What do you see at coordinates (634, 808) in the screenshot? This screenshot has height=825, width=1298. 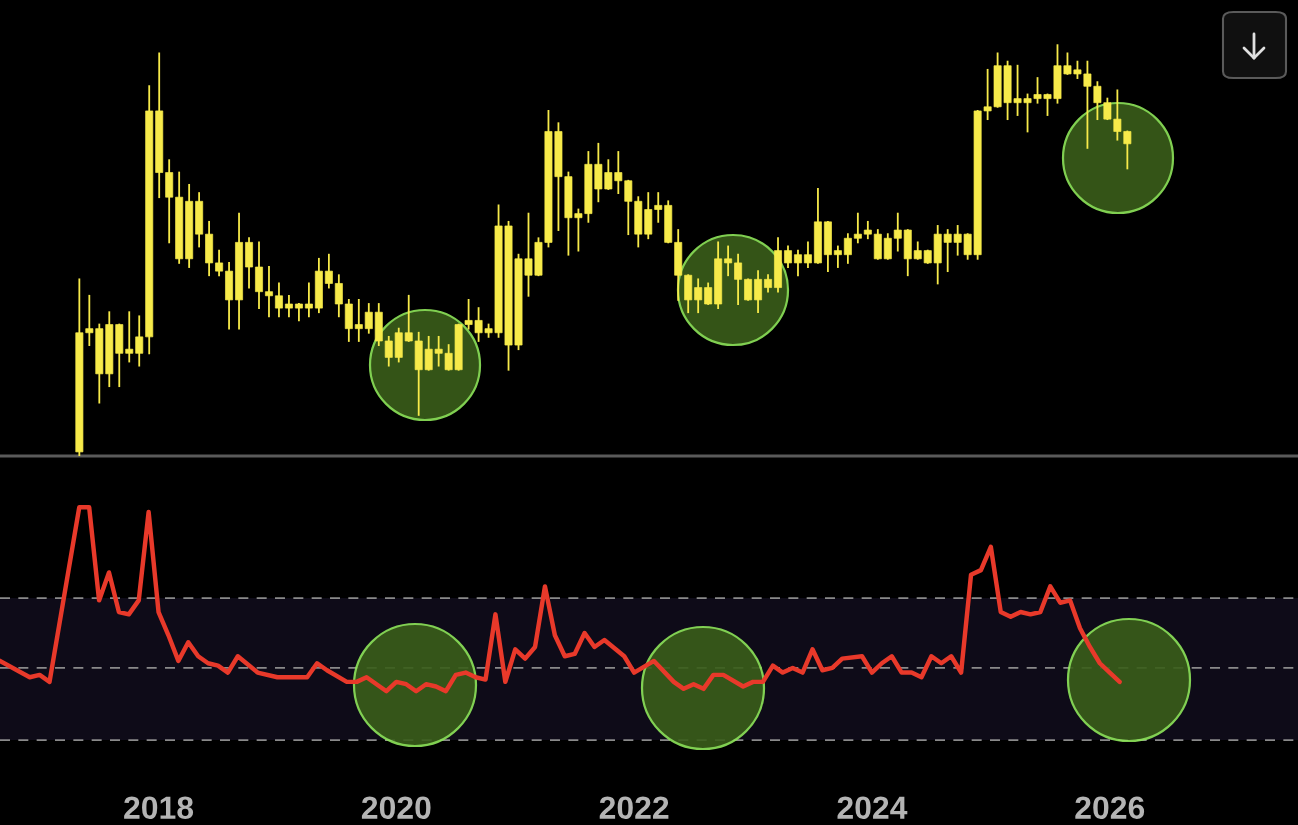 I see `x-tick-label: 2022` at bounding box center [634, 808].